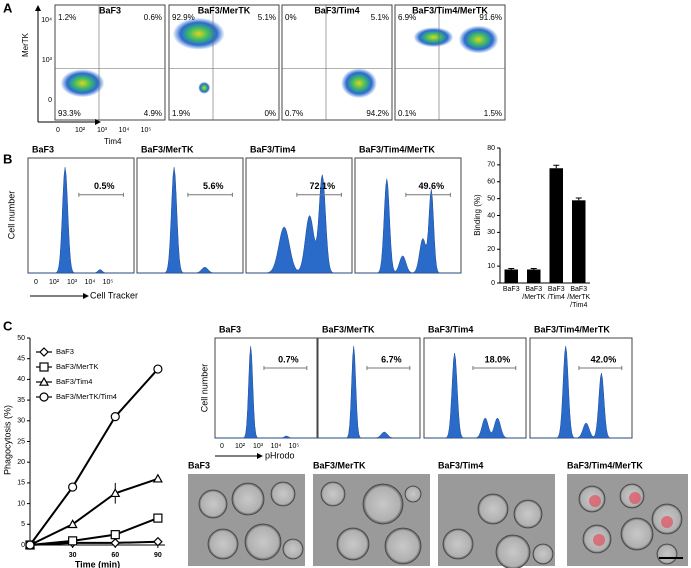 The image size is (691, 568). I want to click on x-tick-label: BaF3 /MerTK, so click(534, 293).